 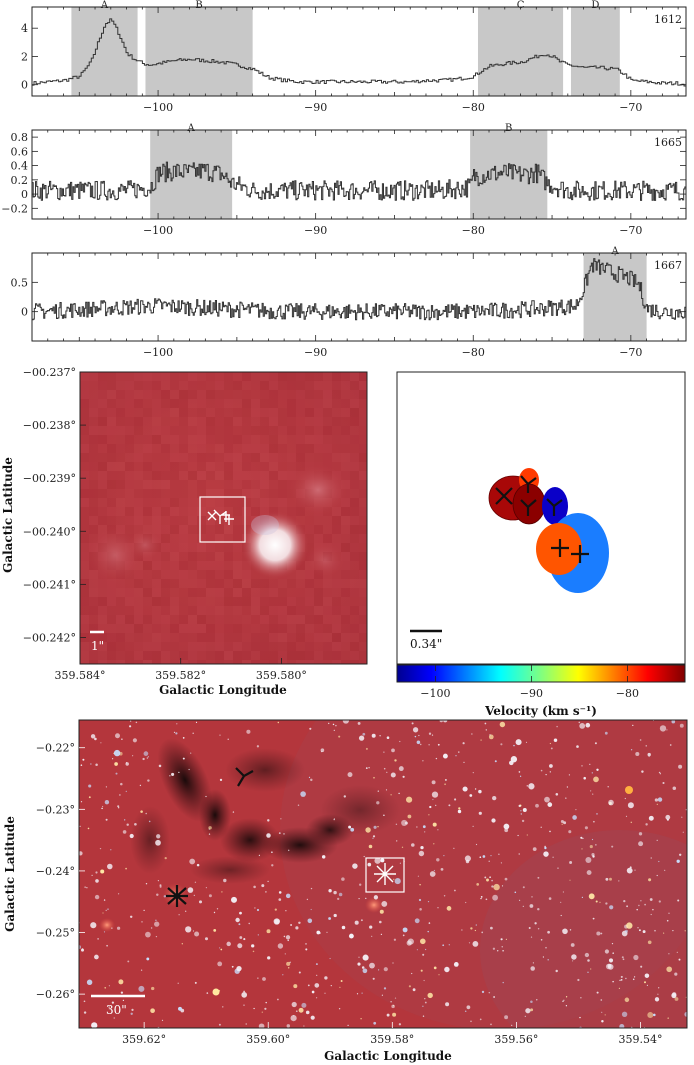 I want to click on spot-marker-plus, so click(x=560, y=548).